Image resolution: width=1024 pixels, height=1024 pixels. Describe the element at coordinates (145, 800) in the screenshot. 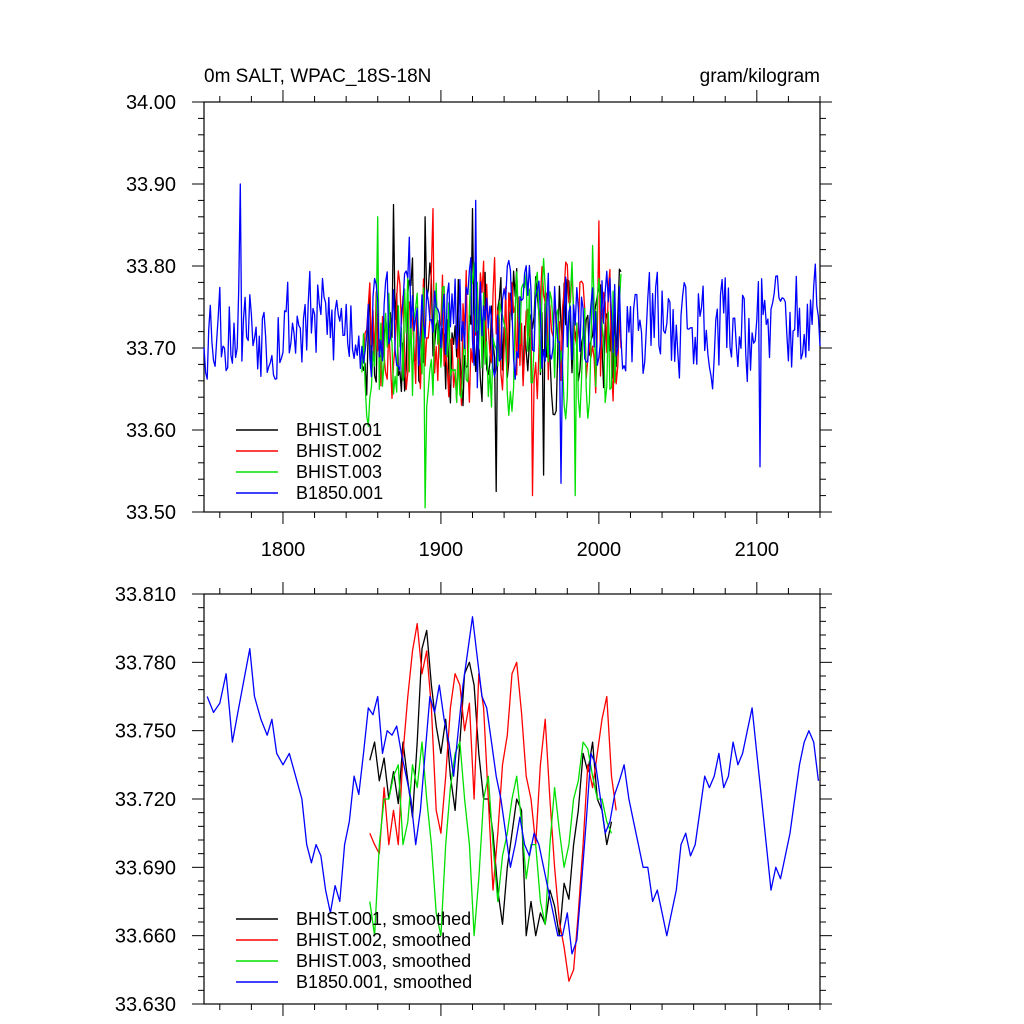

I see `y-tick-label: 33.720` at that location.